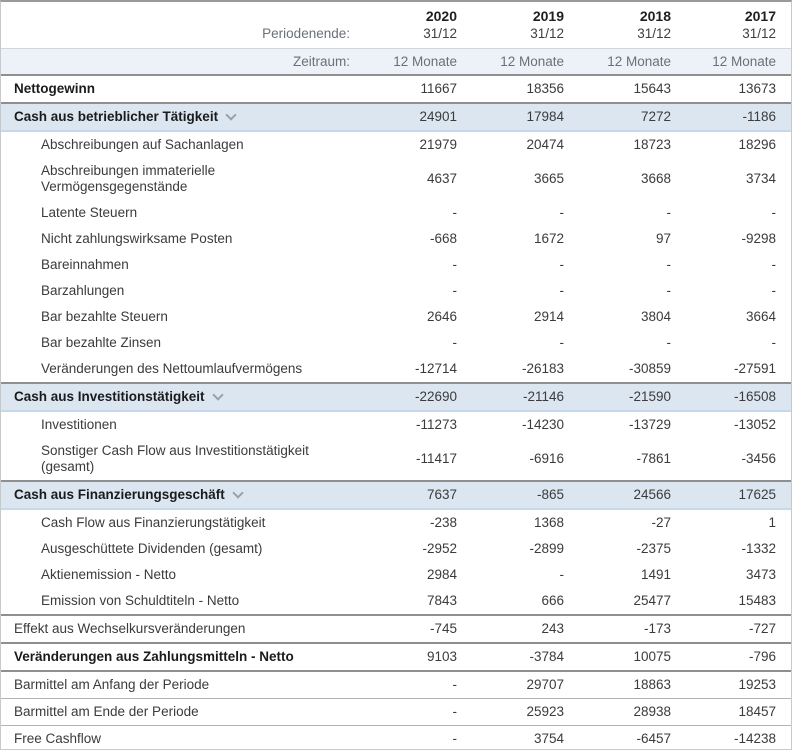 The image size is (792, 750). Describe the element at coordinates (655, 316) in the screenshot. I see `cell-value: 3804` at that location.